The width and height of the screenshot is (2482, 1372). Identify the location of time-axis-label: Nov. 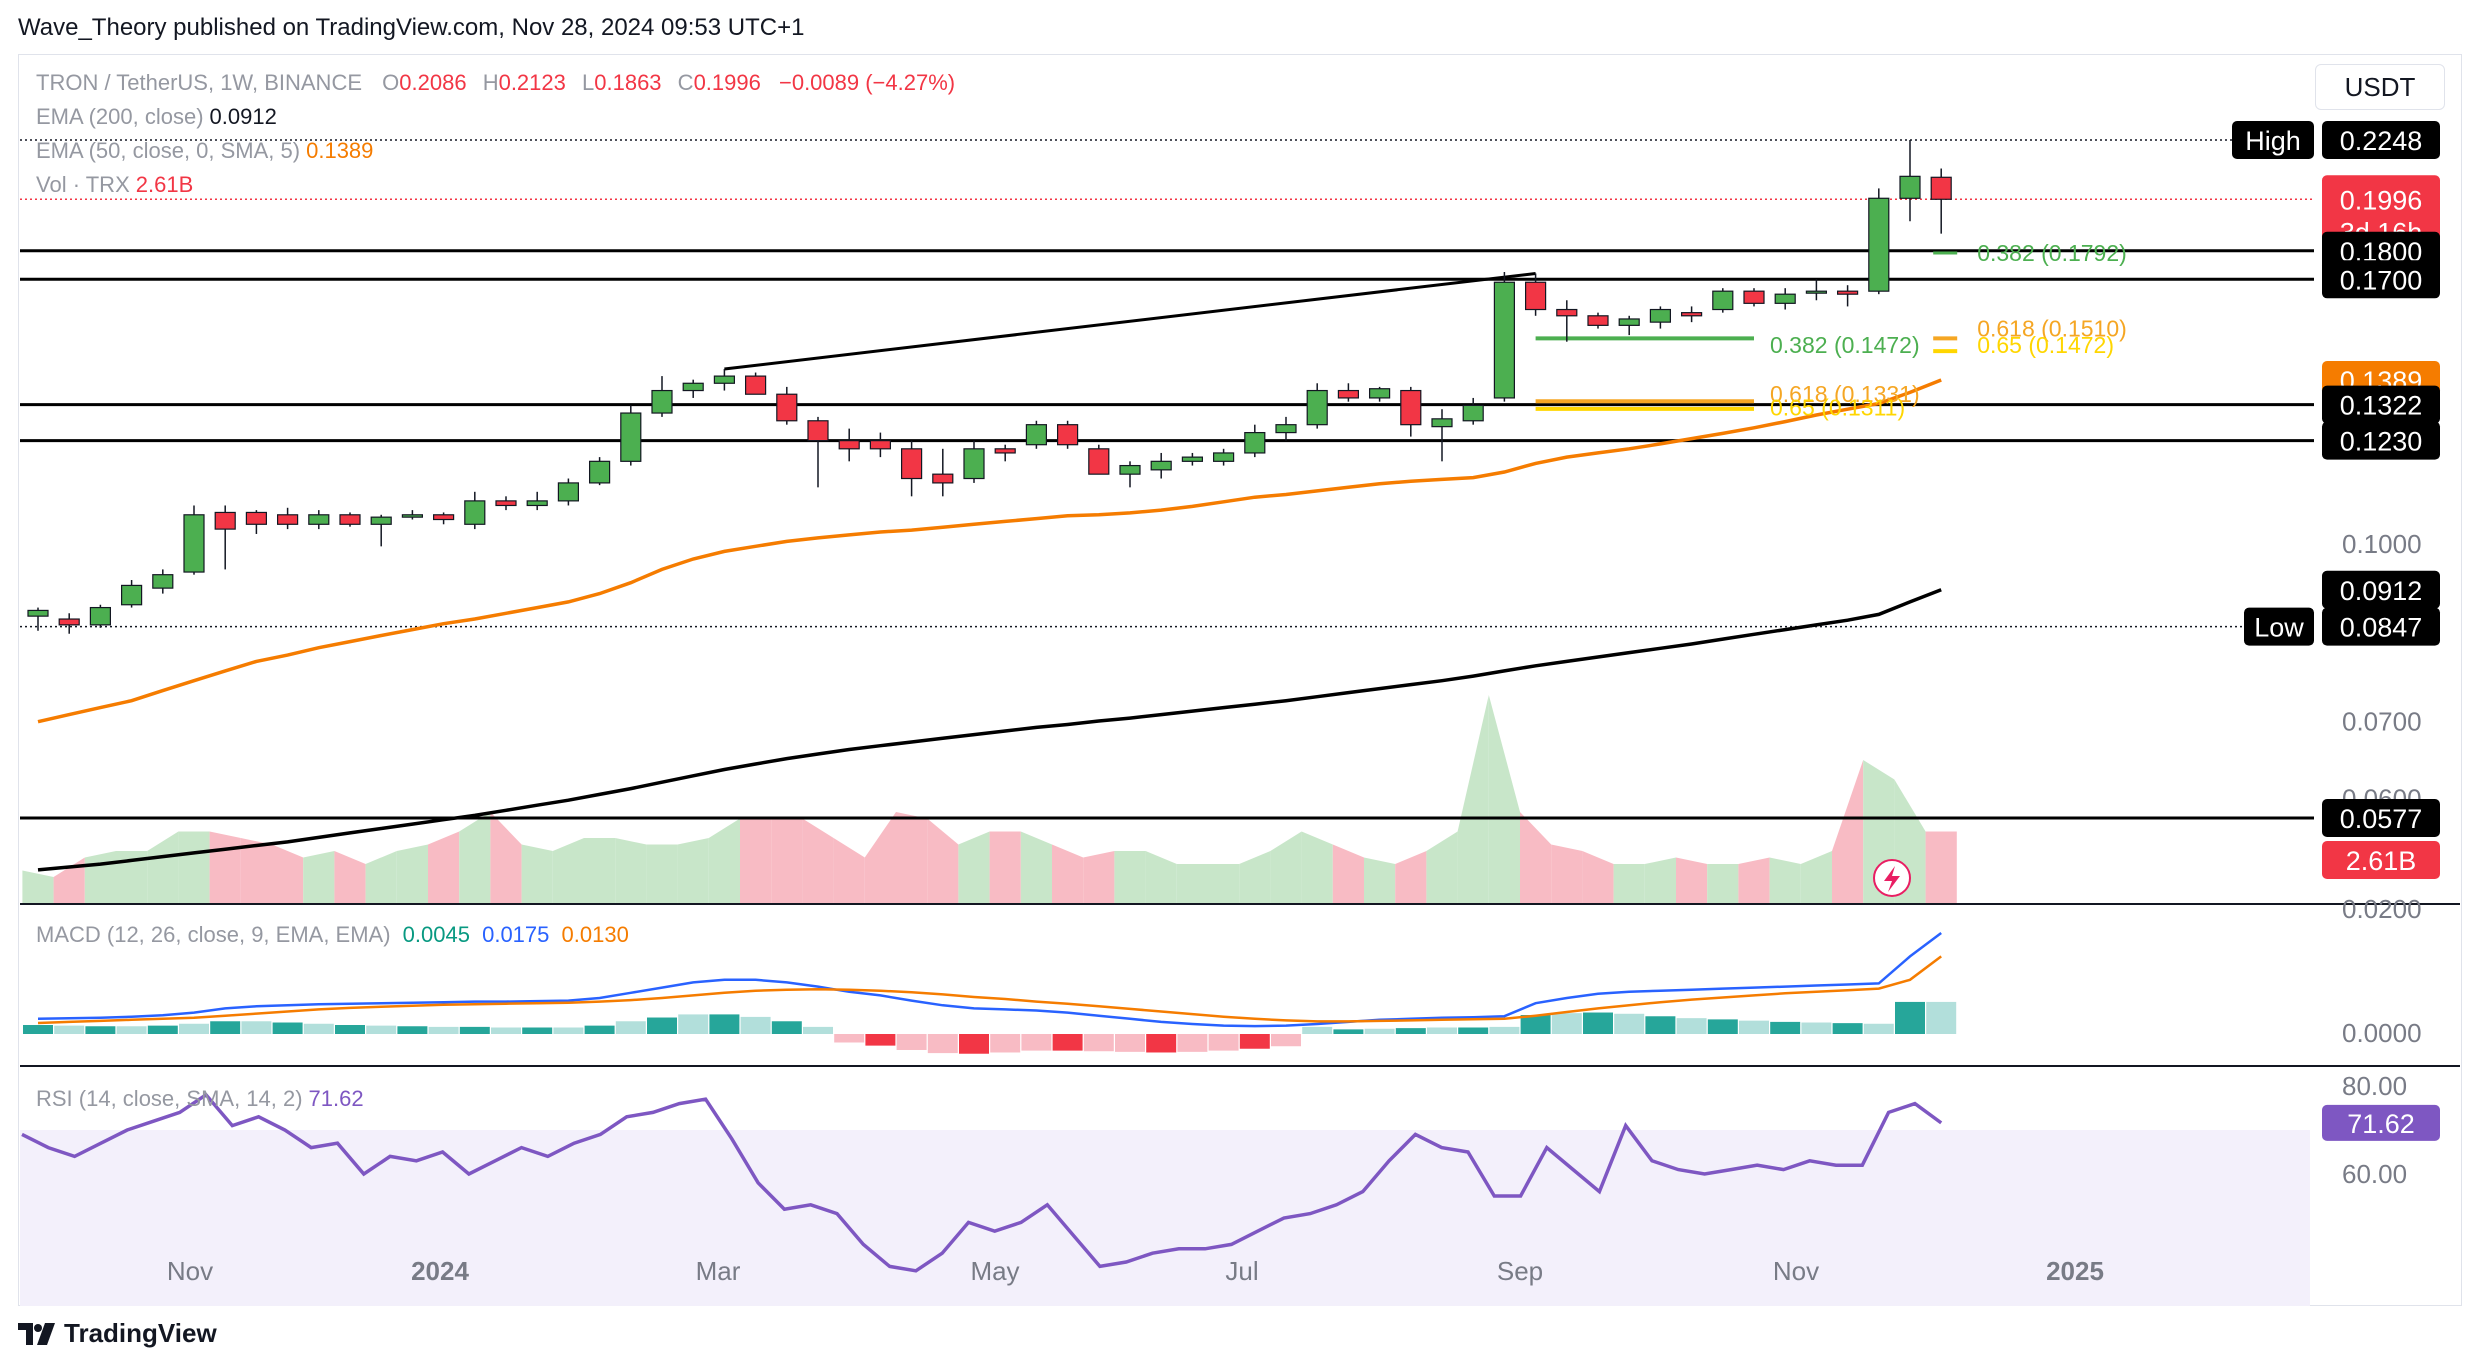
(190, 1271).